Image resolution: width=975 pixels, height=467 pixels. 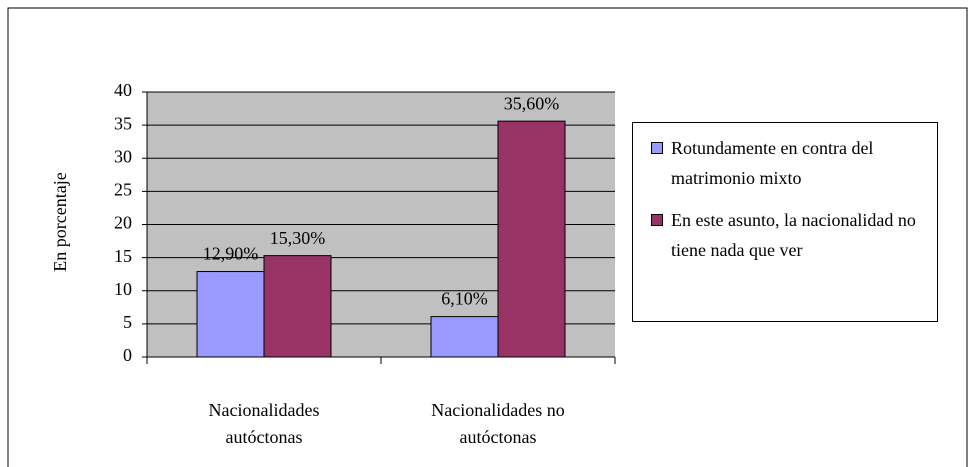 I want to click on y-tick-label: 30, so click(x=123, y=156).